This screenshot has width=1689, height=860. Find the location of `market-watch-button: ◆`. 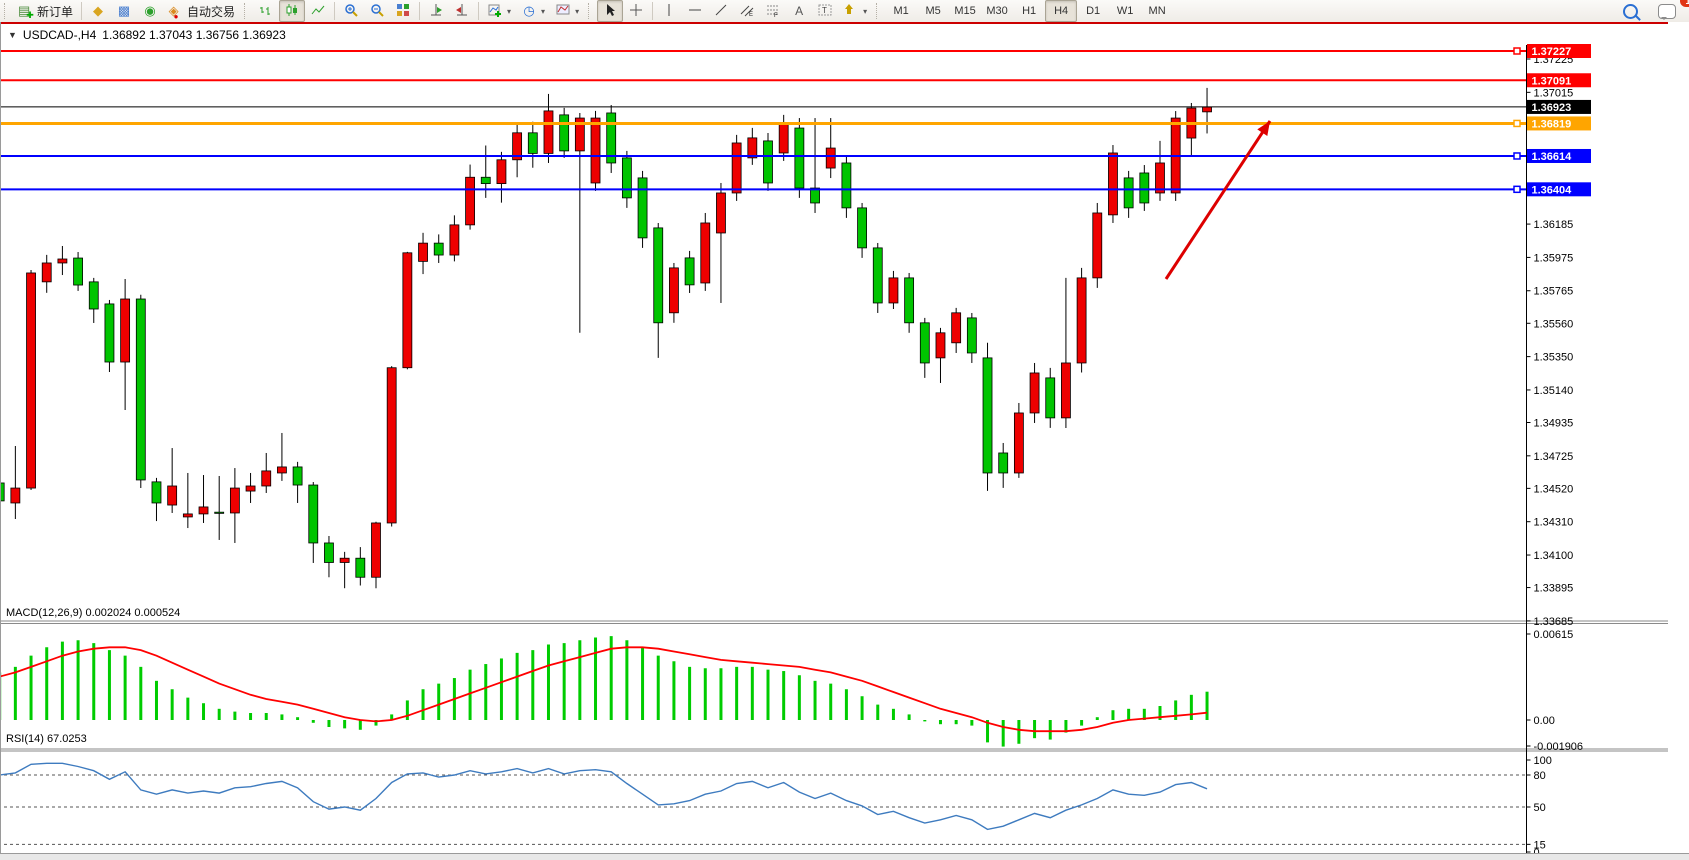

market-watch-button: ◆ is located at coordinates (98, 11).